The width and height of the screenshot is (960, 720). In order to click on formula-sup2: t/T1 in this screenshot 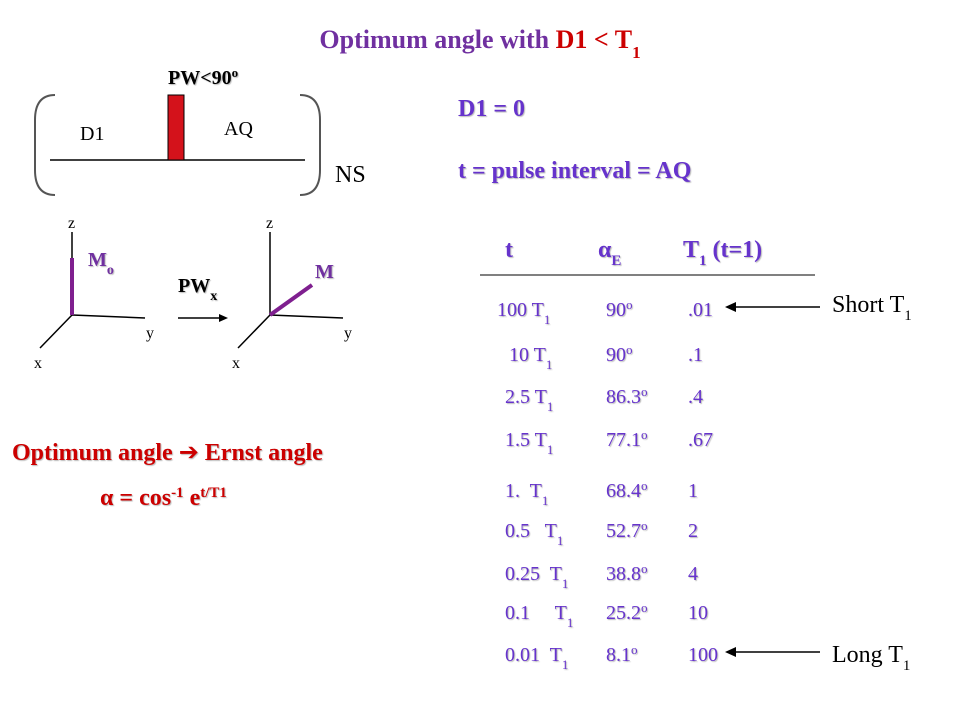, I will do `click(213, 493)`.